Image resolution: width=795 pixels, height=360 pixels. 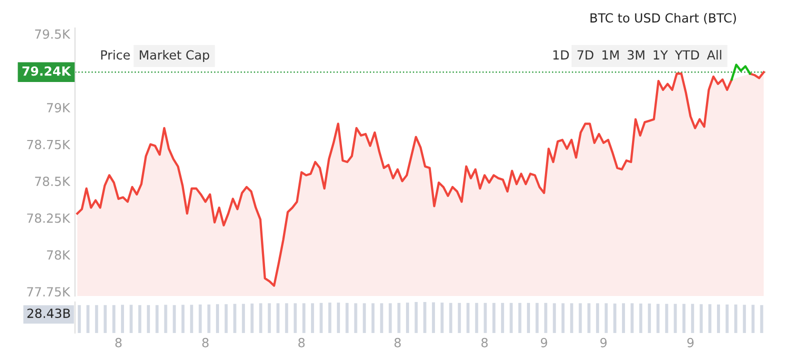 I want to click on annotation: 7D, so click(x=586, y=55).